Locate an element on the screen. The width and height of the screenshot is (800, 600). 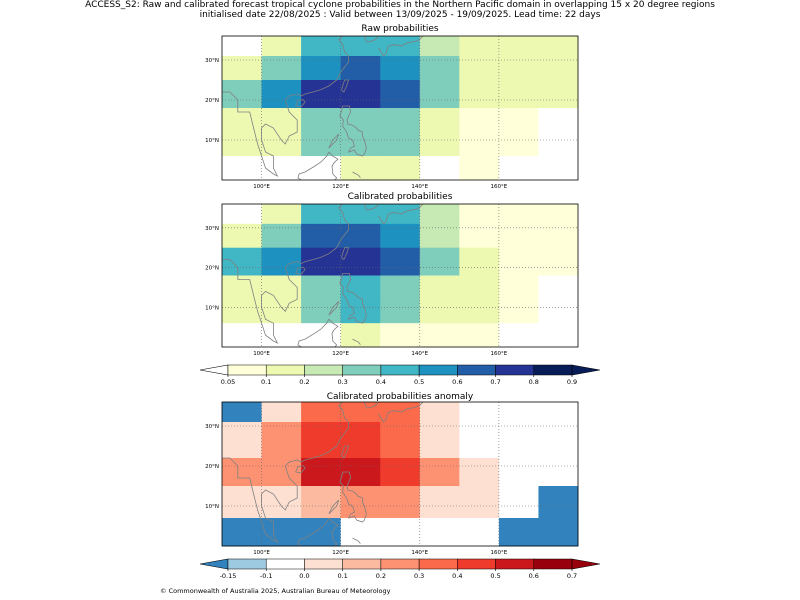
heatmap-panel-1: 100°E 120°E 140°E 160°E 10°N 20°N 30°N is located at coordinates (392, 112).